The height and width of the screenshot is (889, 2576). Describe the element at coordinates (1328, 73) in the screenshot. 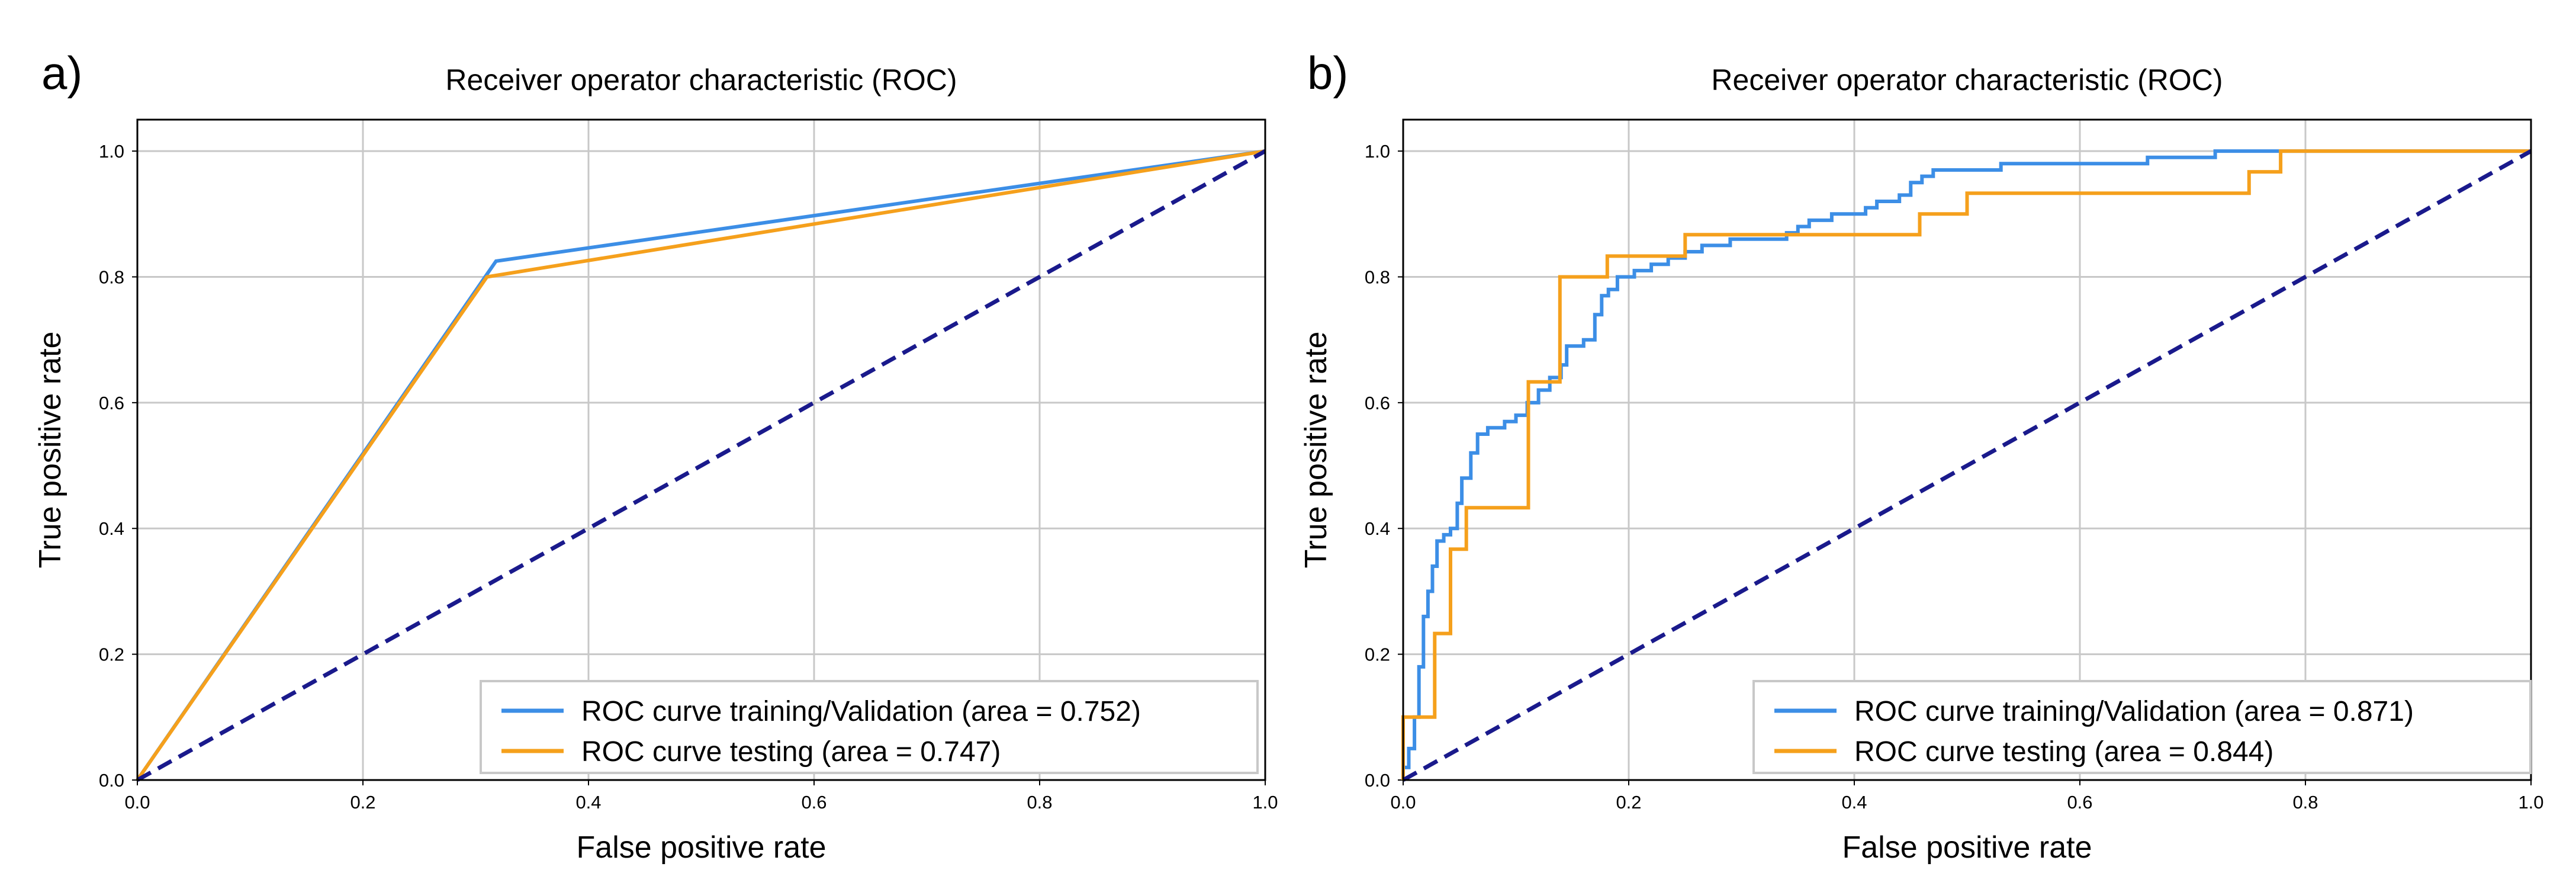

I see `panel-label: b)` at that location.